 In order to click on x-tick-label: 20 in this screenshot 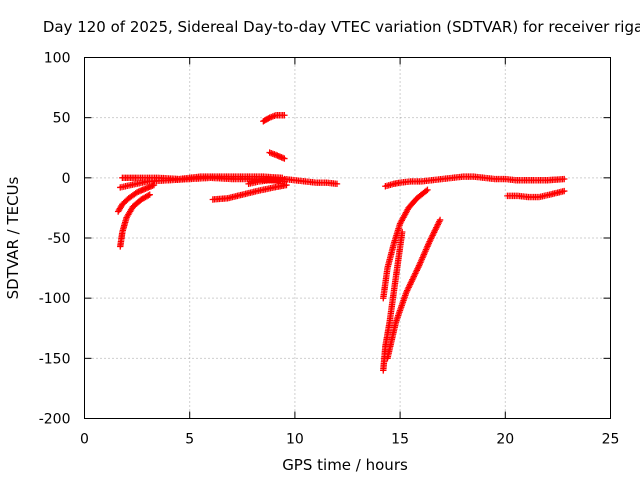, I will do `click(505, 440)`.